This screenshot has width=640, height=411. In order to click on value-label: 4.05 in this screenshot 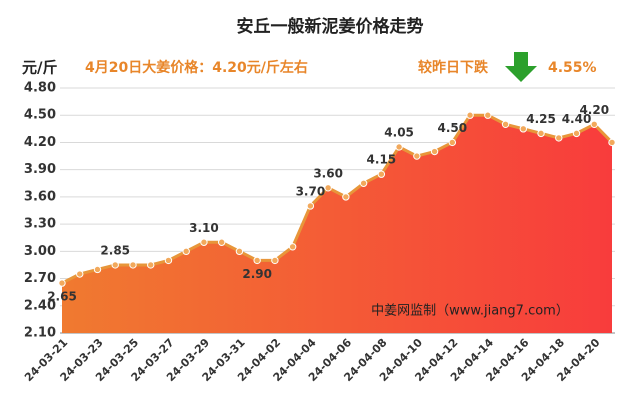, I will do `click(399, 132)`.